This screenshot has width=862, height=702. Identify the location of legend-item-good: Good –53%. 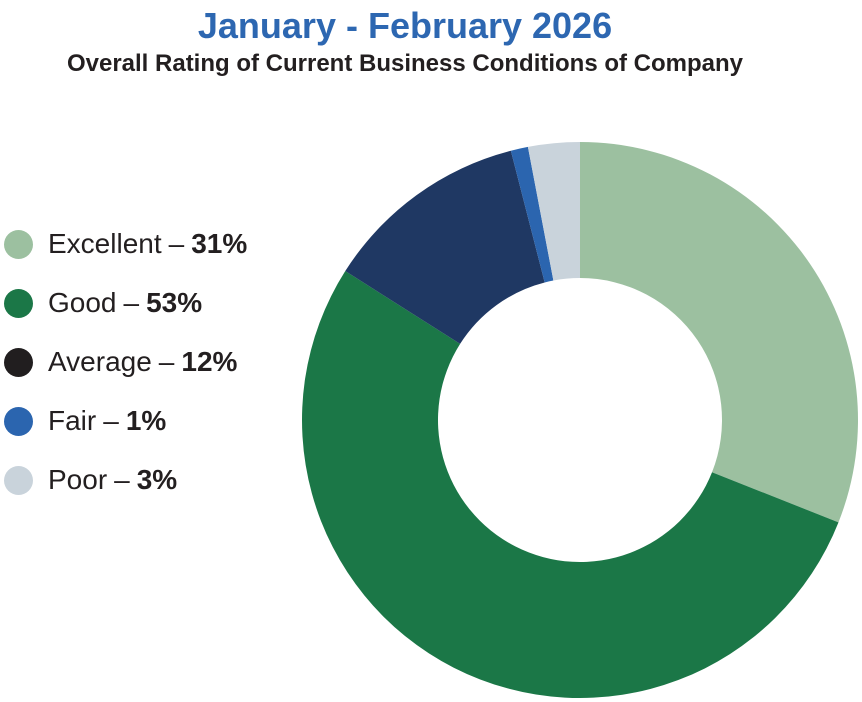
(125, 303).